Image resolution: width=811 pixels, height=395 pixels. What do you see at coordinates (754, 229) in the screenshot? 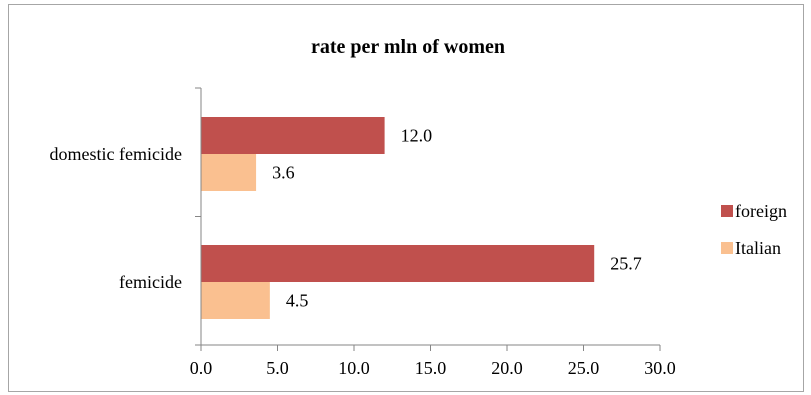
I see `legend: foreign Italian` at bounding box center [754, 229].